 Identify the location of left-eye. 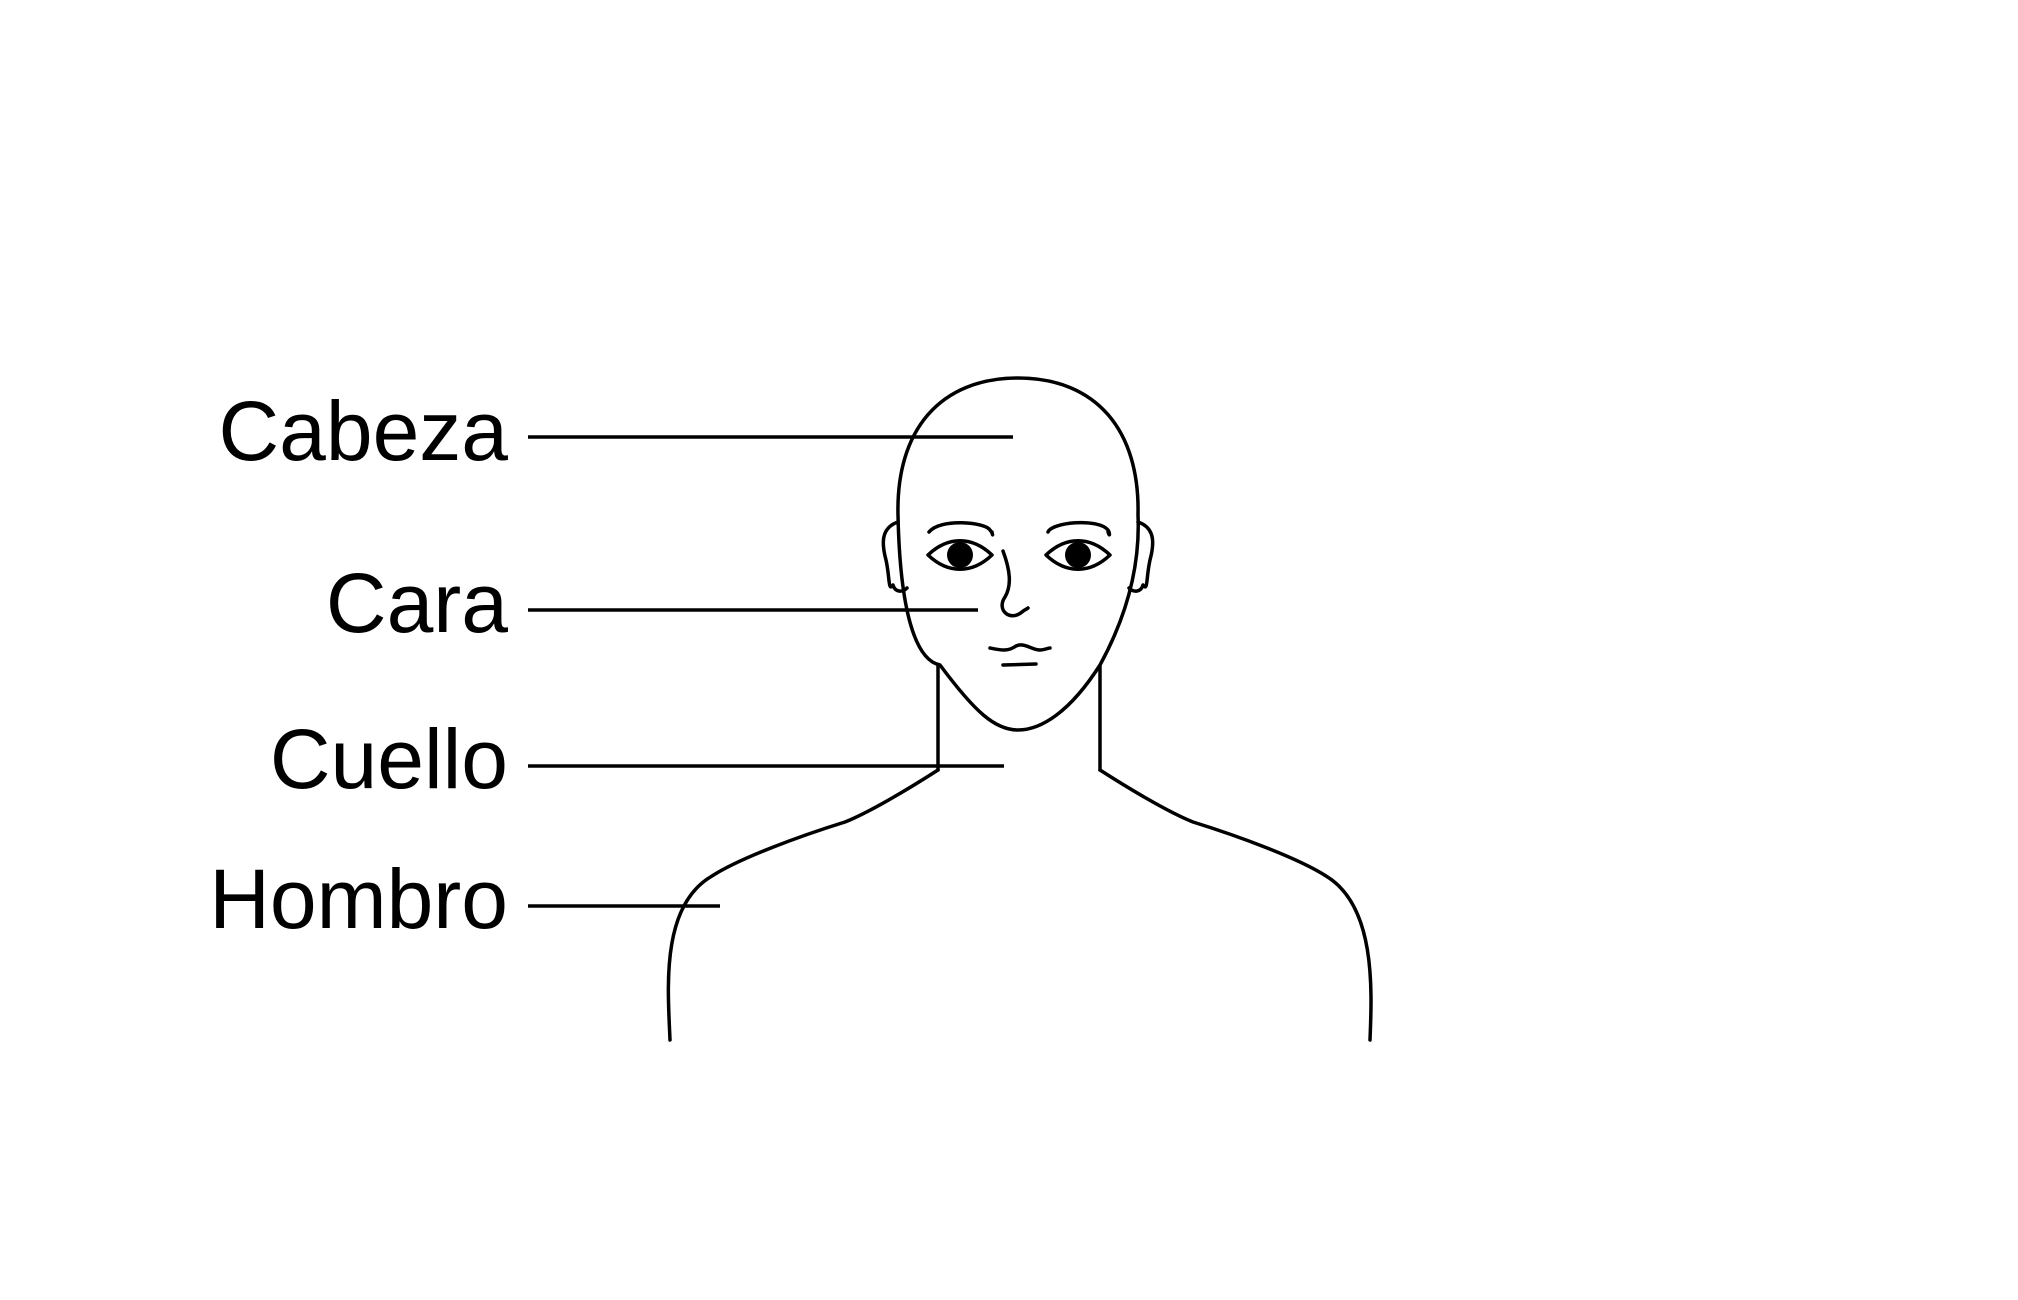
(960, 555).